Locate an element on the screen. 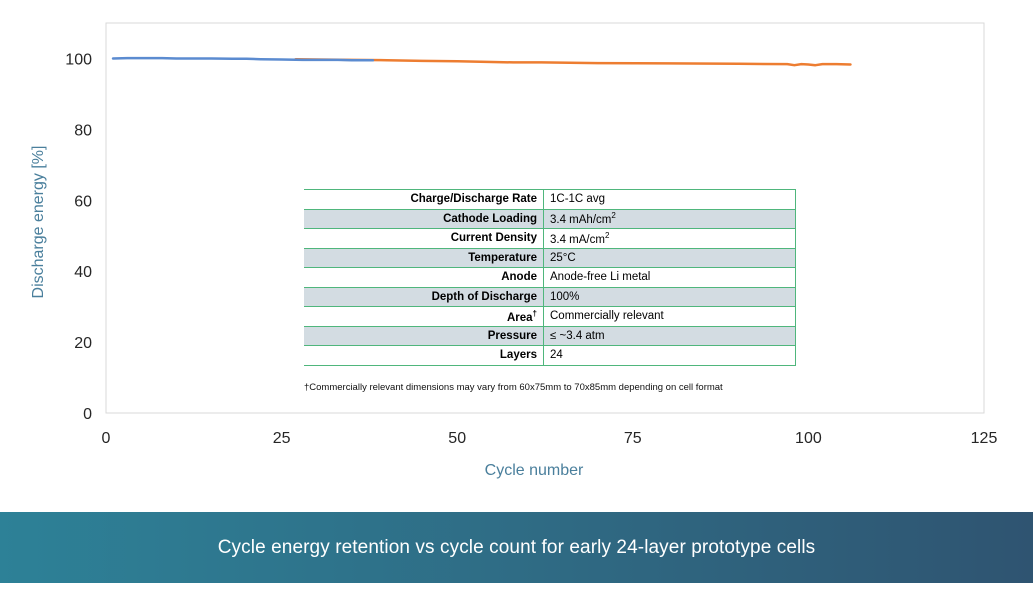 This screenshot has width=1033, height=595. row-label: Pressure is located at coordinates (424, 335).